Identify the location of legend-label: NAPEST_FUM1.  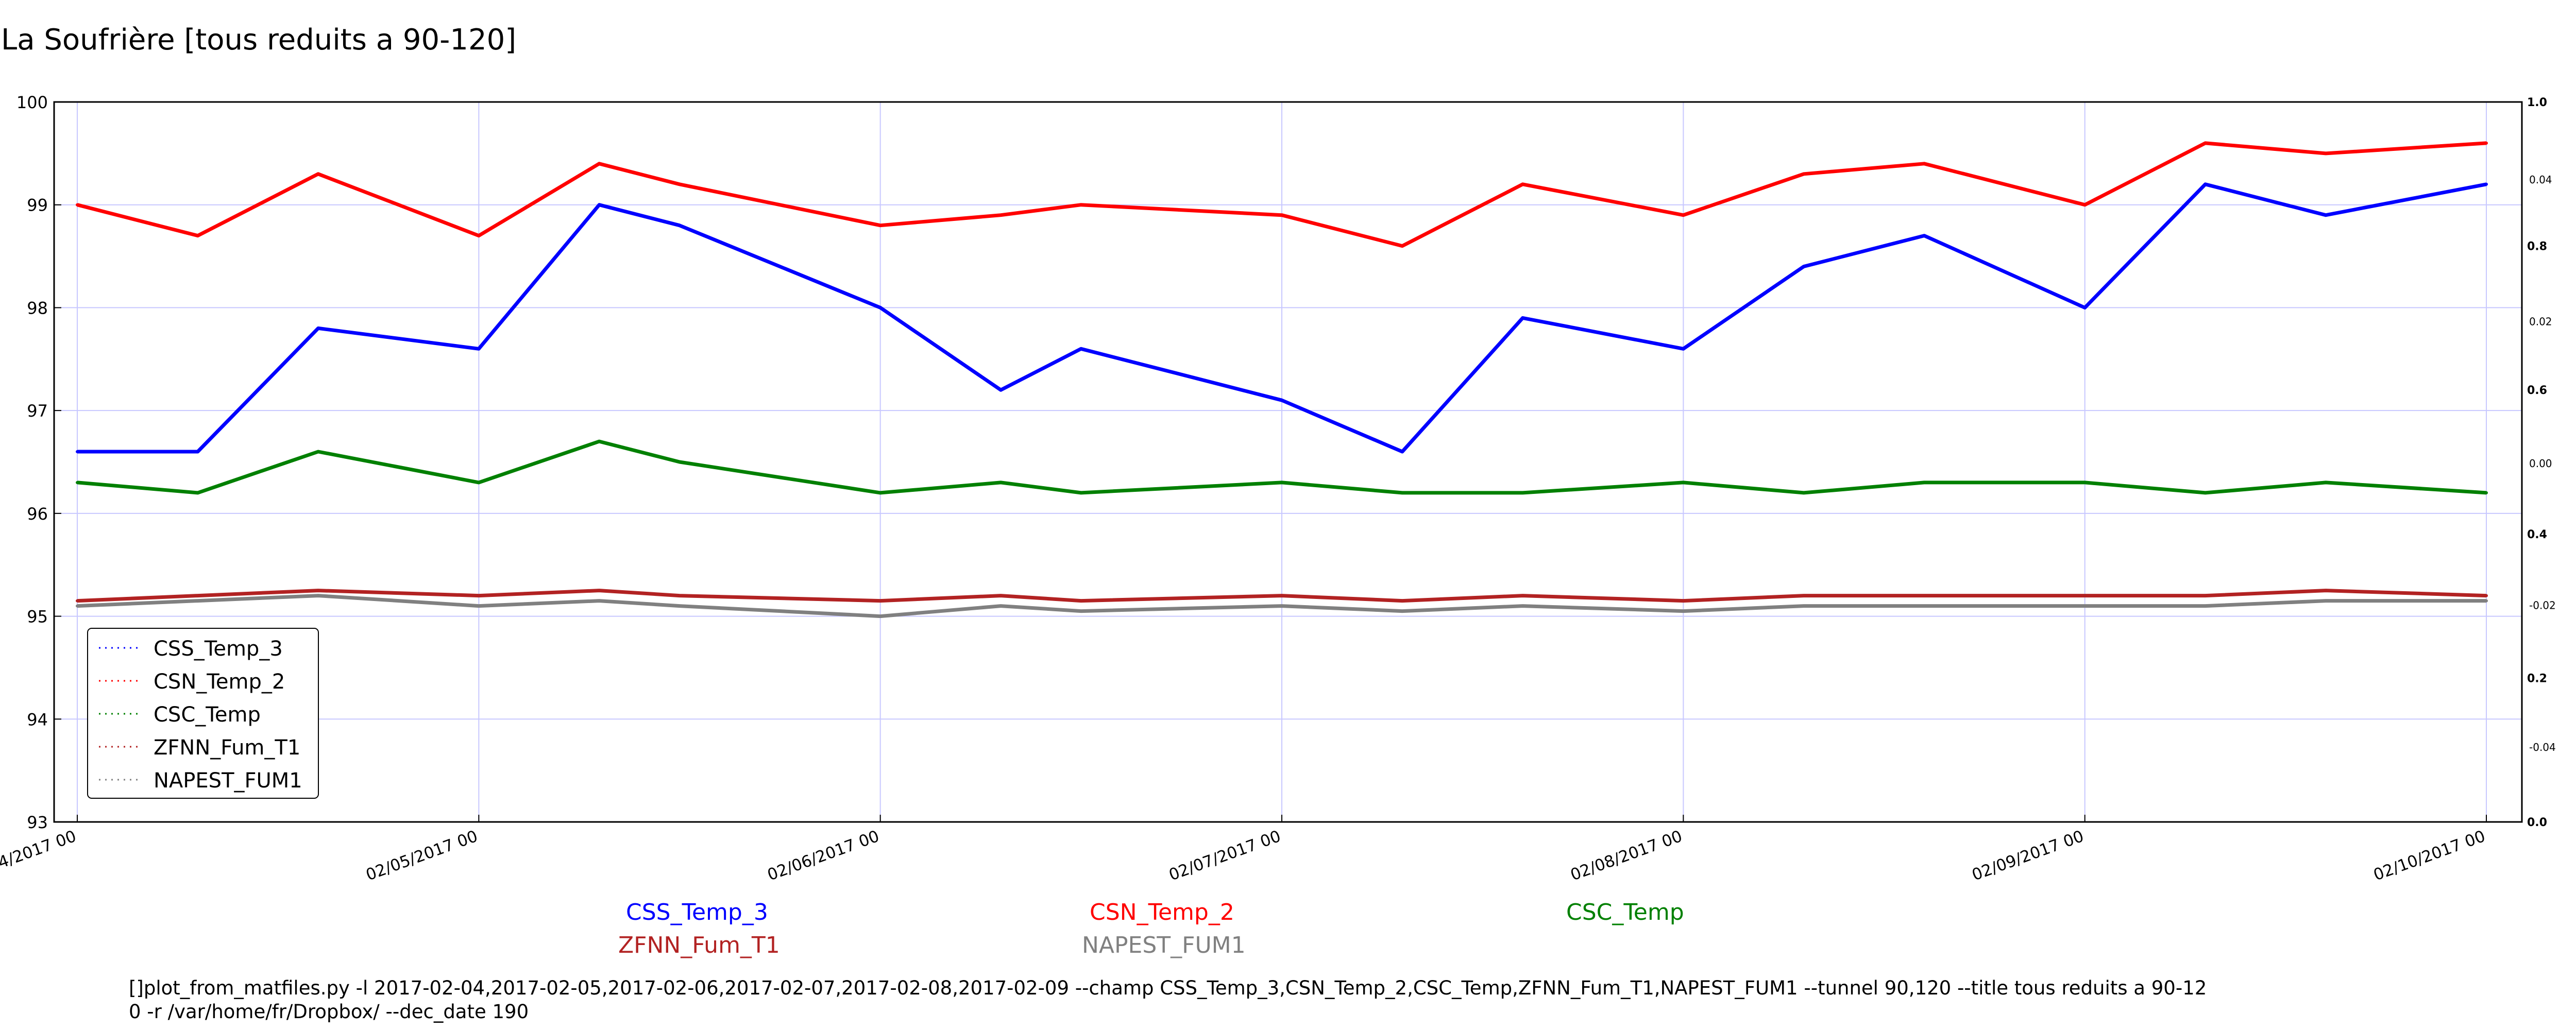
(228, 781).